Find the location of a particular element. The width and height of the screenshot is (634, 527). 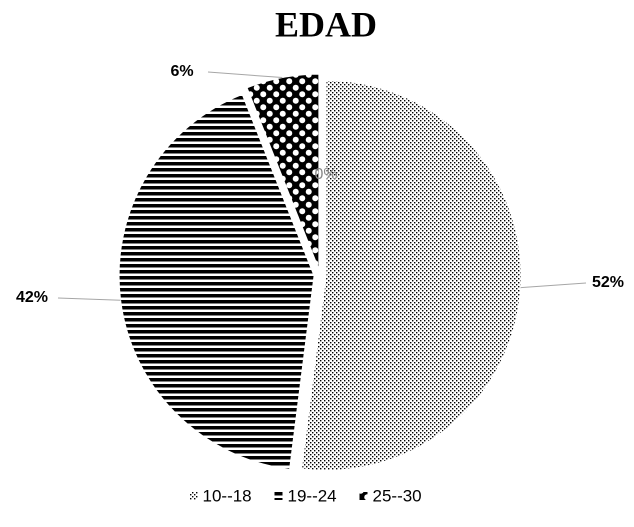

data-label: 6% is located at coordinates (181, 71).